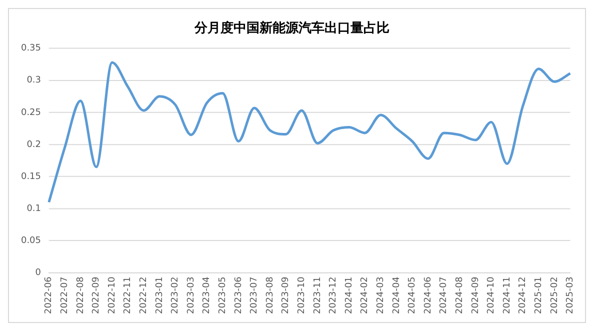  Describe the element at coordinates (30, 49) in the screenshot. I see `y-tick-label: 0.35` at that location.